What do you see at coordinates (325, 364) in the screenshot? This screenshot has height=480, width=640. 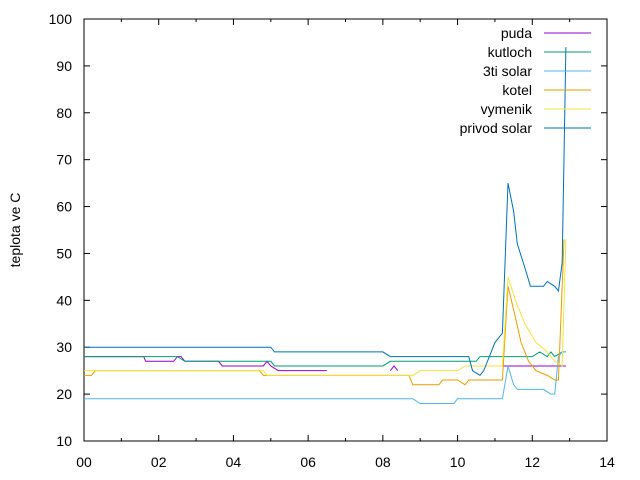 I see `series-line-puda` at bounding box center [325, 364].